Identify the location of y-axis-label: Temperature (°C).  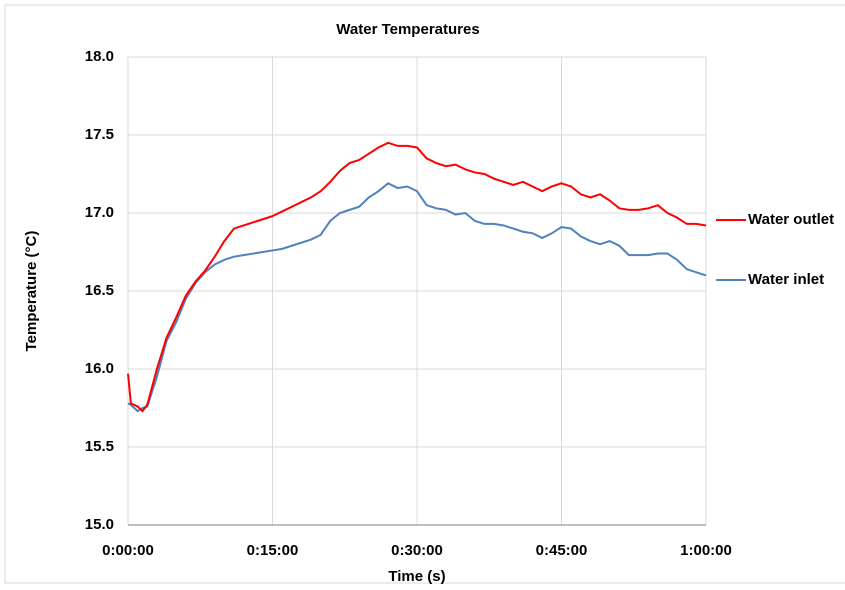
(31, 291).